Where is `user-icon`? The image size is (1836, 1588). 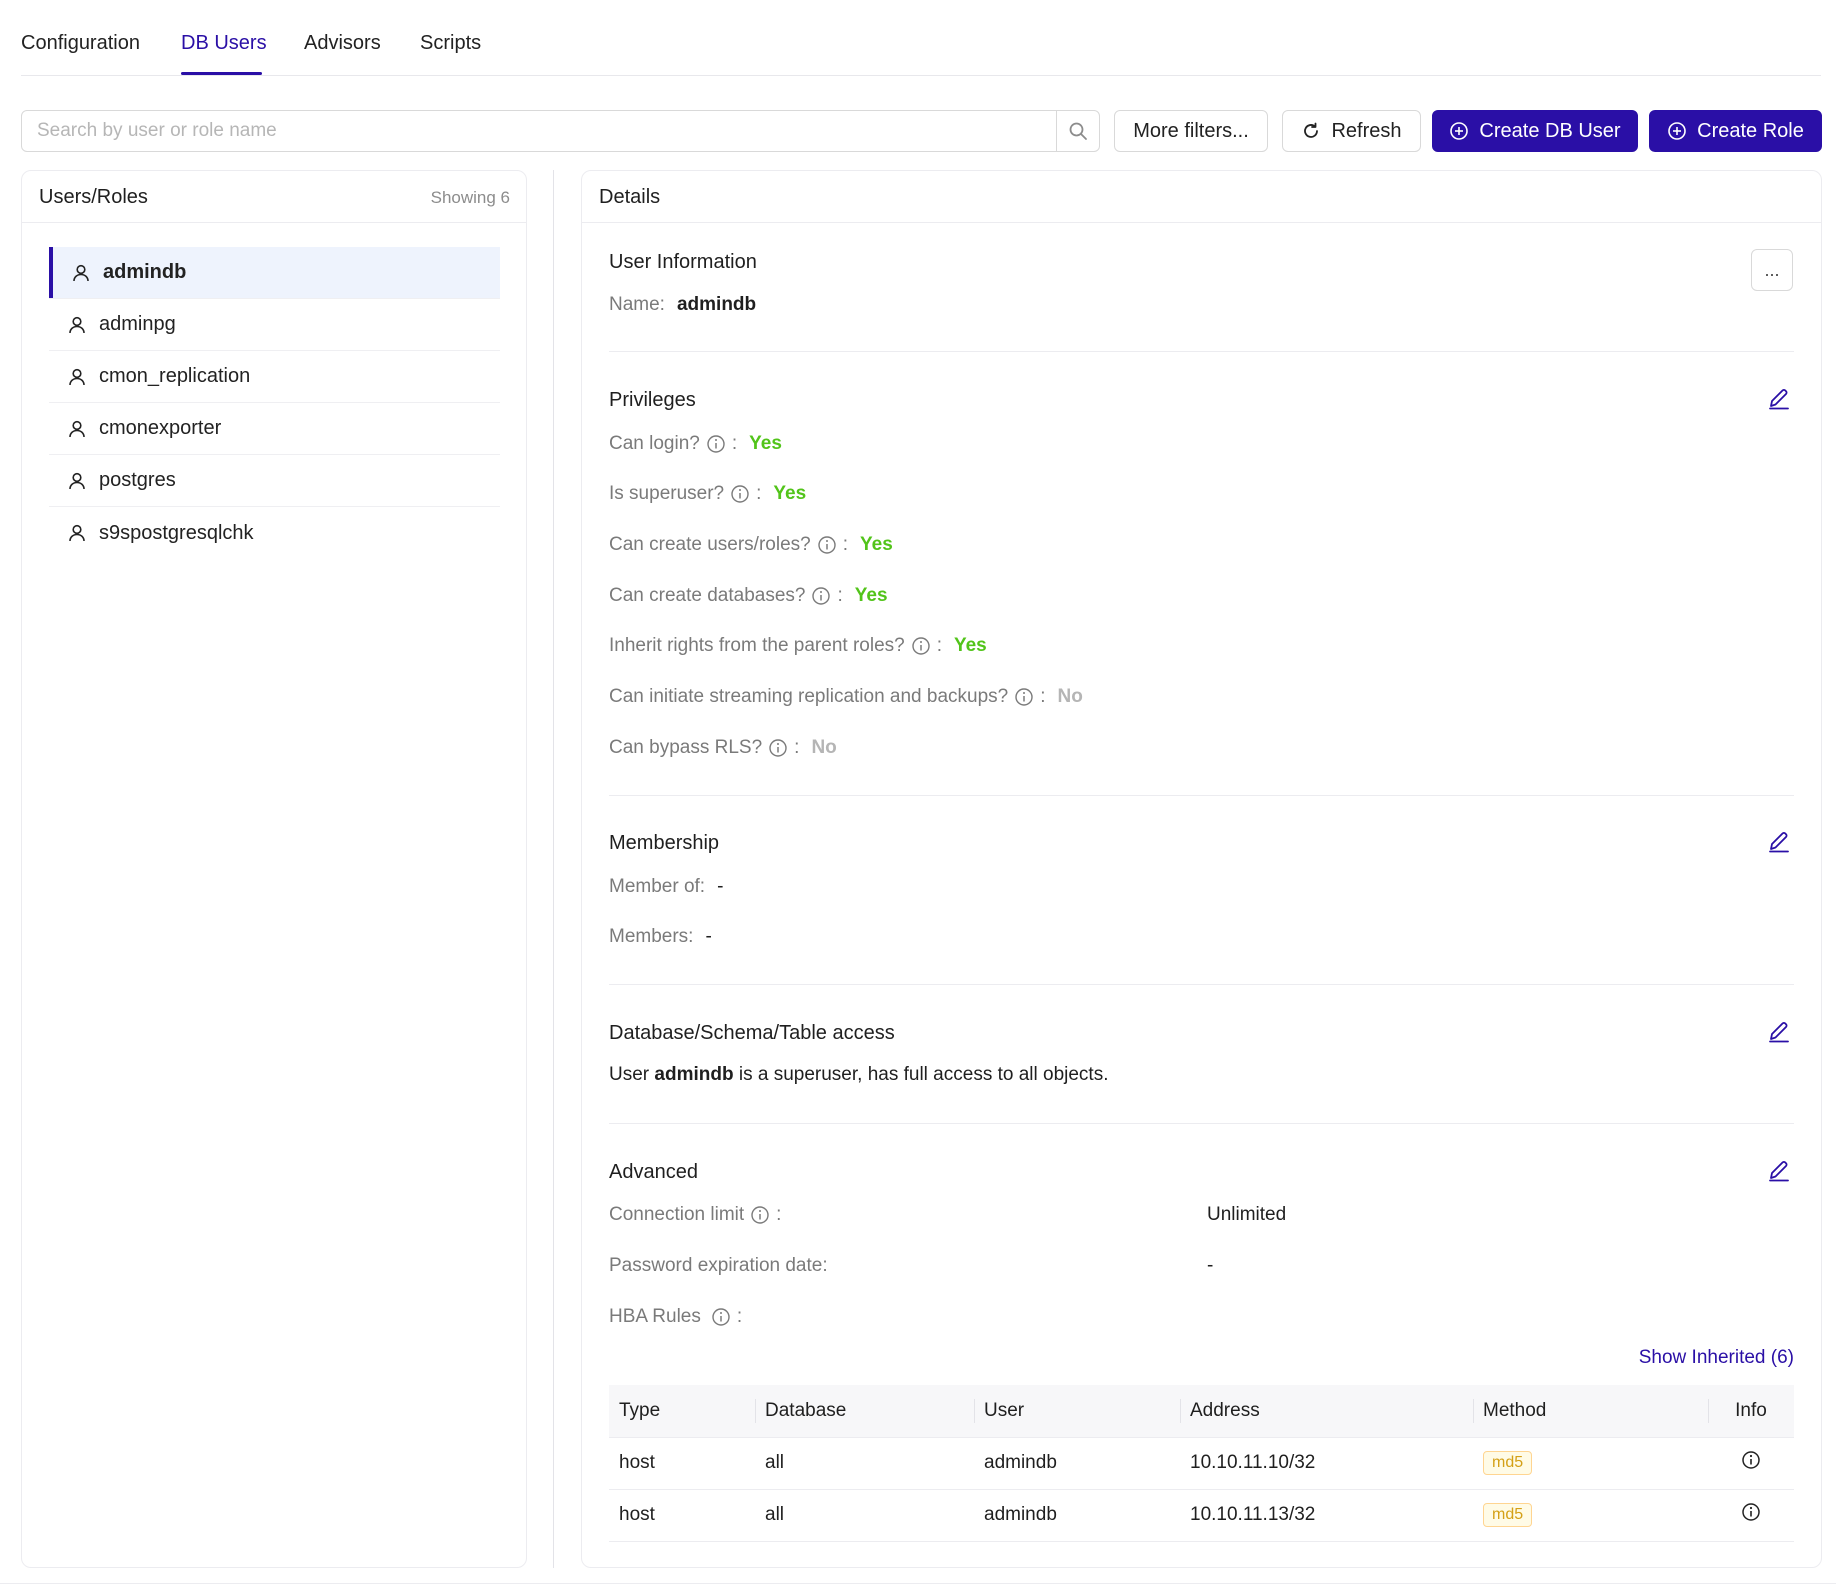 user-icon is located at coordinates (77, 533).